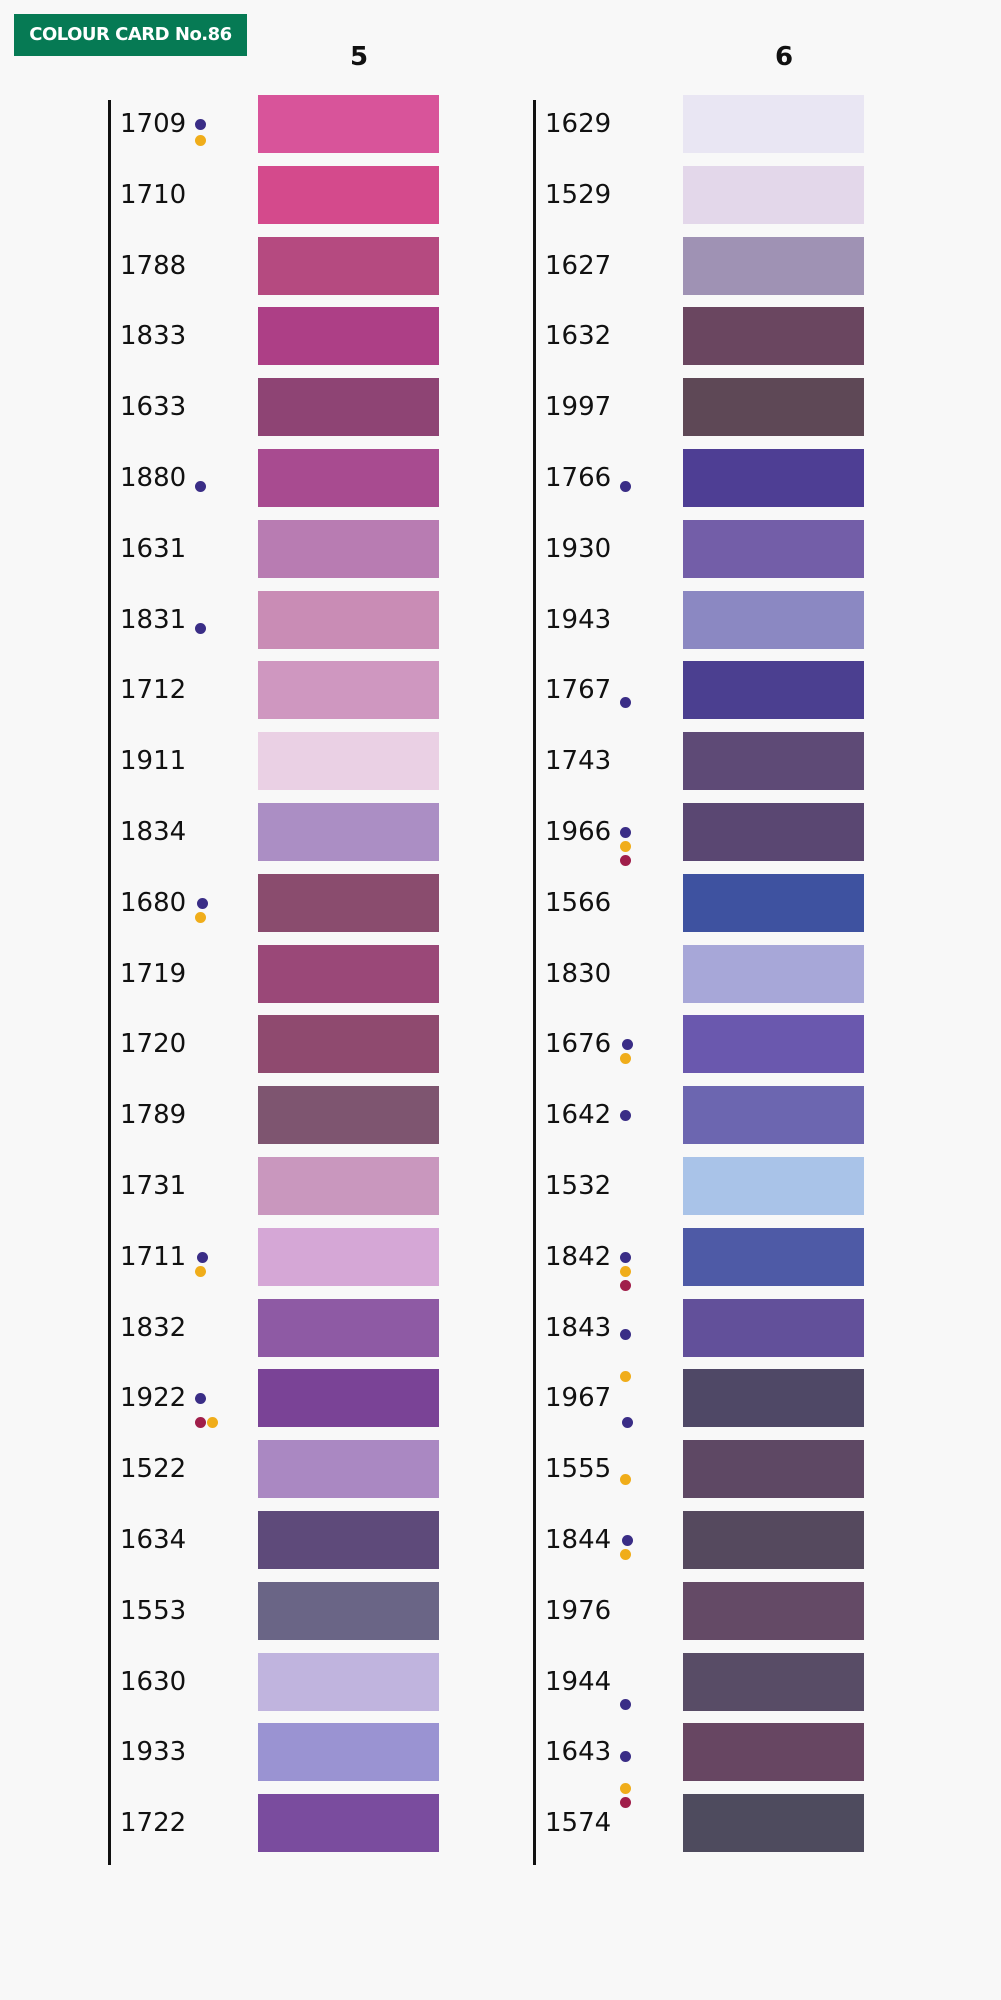  Describe the element at coordinates (153, 902) in the screenshot. I see `shade-code: 1680` at that location.